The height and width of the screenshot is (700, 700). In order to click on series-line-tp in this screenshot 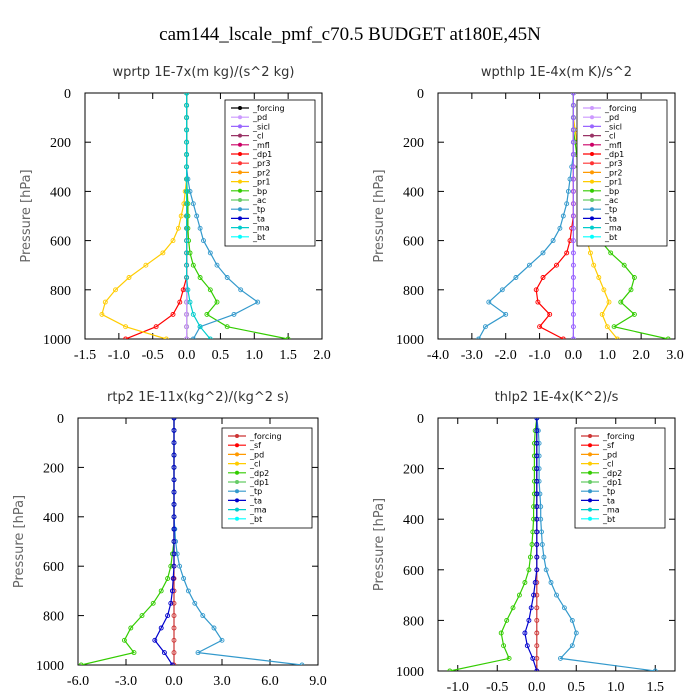, I will do `click(526, 216)`.